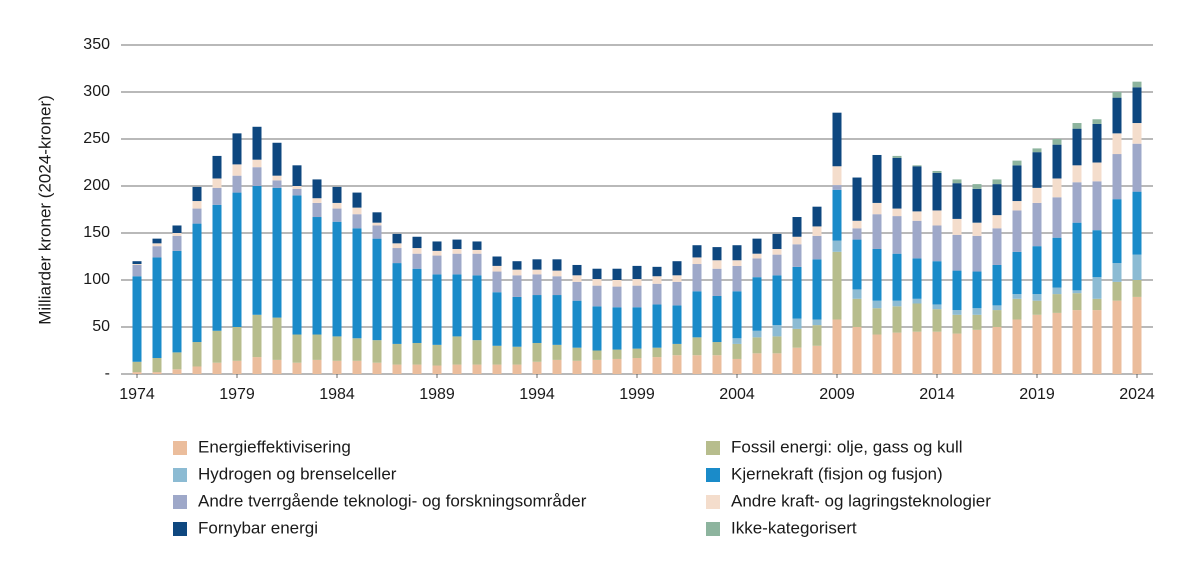 Image resolution: width=1198 pixels, height=568 pixels. Describe the element at coordinates (847, 446) in the screenshot. I see `legend-label: Fossil energi: olje, gass og kull` at that location.